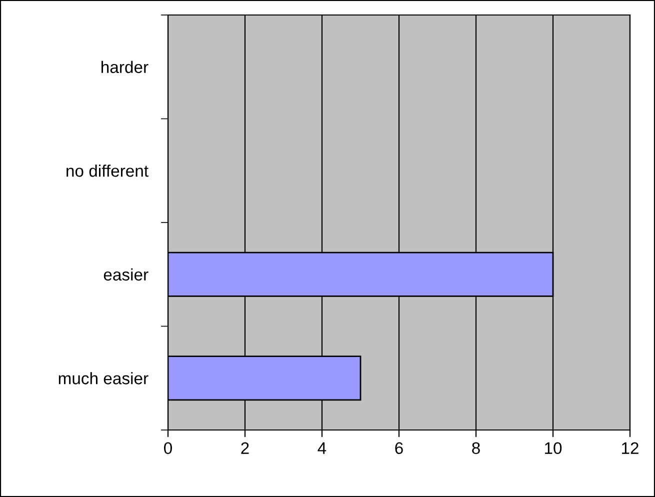 The width and height of the screenshot is (655, 497). What do you see at coordinates (476, 448) in the screenshot?
I see `x-tick-label: 8` at bounding box center [476, 448].